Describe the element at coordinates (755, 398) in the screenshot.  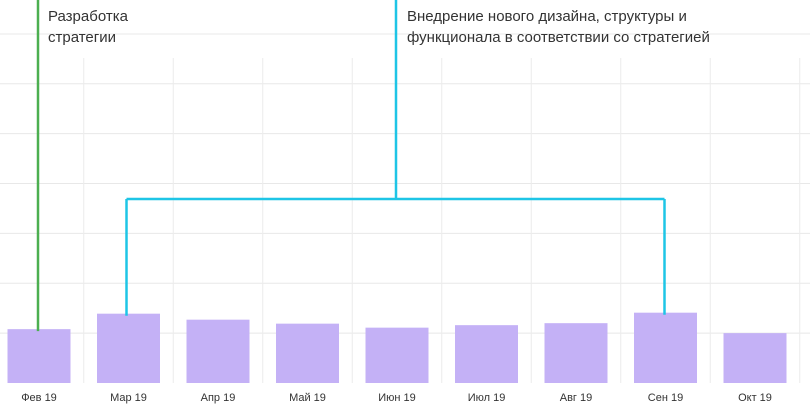
I see `x-tick-label: Окт 19` at that location.